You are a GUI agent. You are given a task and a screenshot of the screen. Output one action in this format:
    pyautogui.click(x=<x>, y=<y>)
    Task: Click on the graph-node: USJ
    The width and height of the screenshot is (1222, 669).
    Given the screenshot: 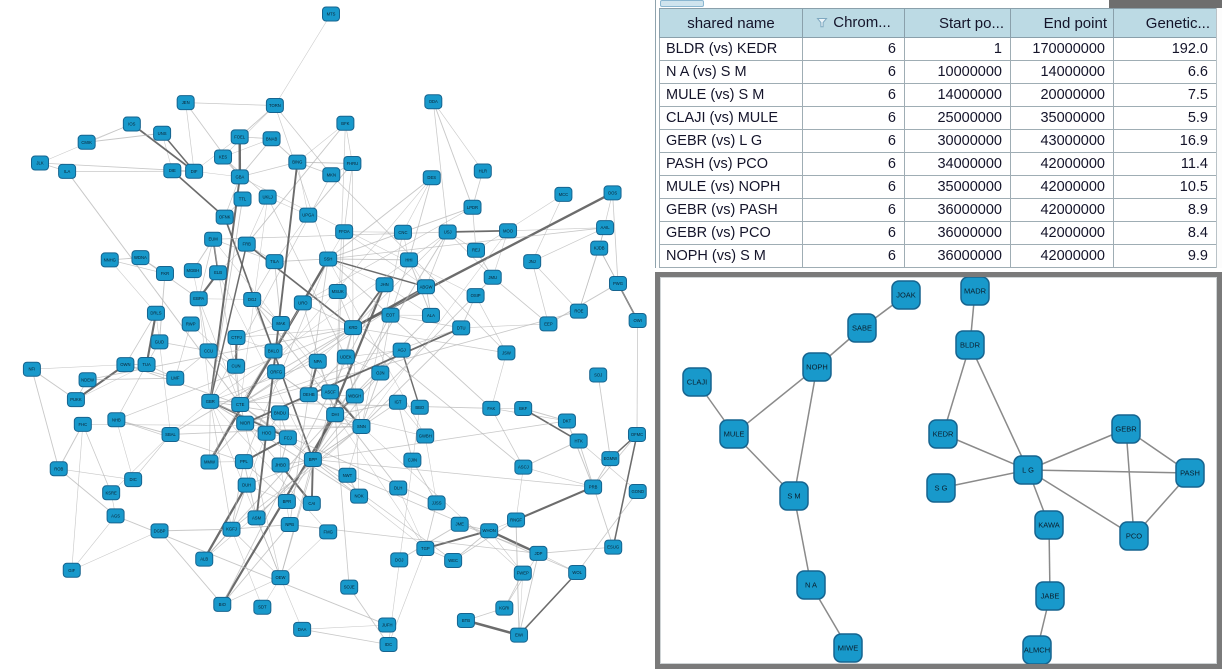 What is the action you would take?
    pyautogui.click(x=447, y=232)
    